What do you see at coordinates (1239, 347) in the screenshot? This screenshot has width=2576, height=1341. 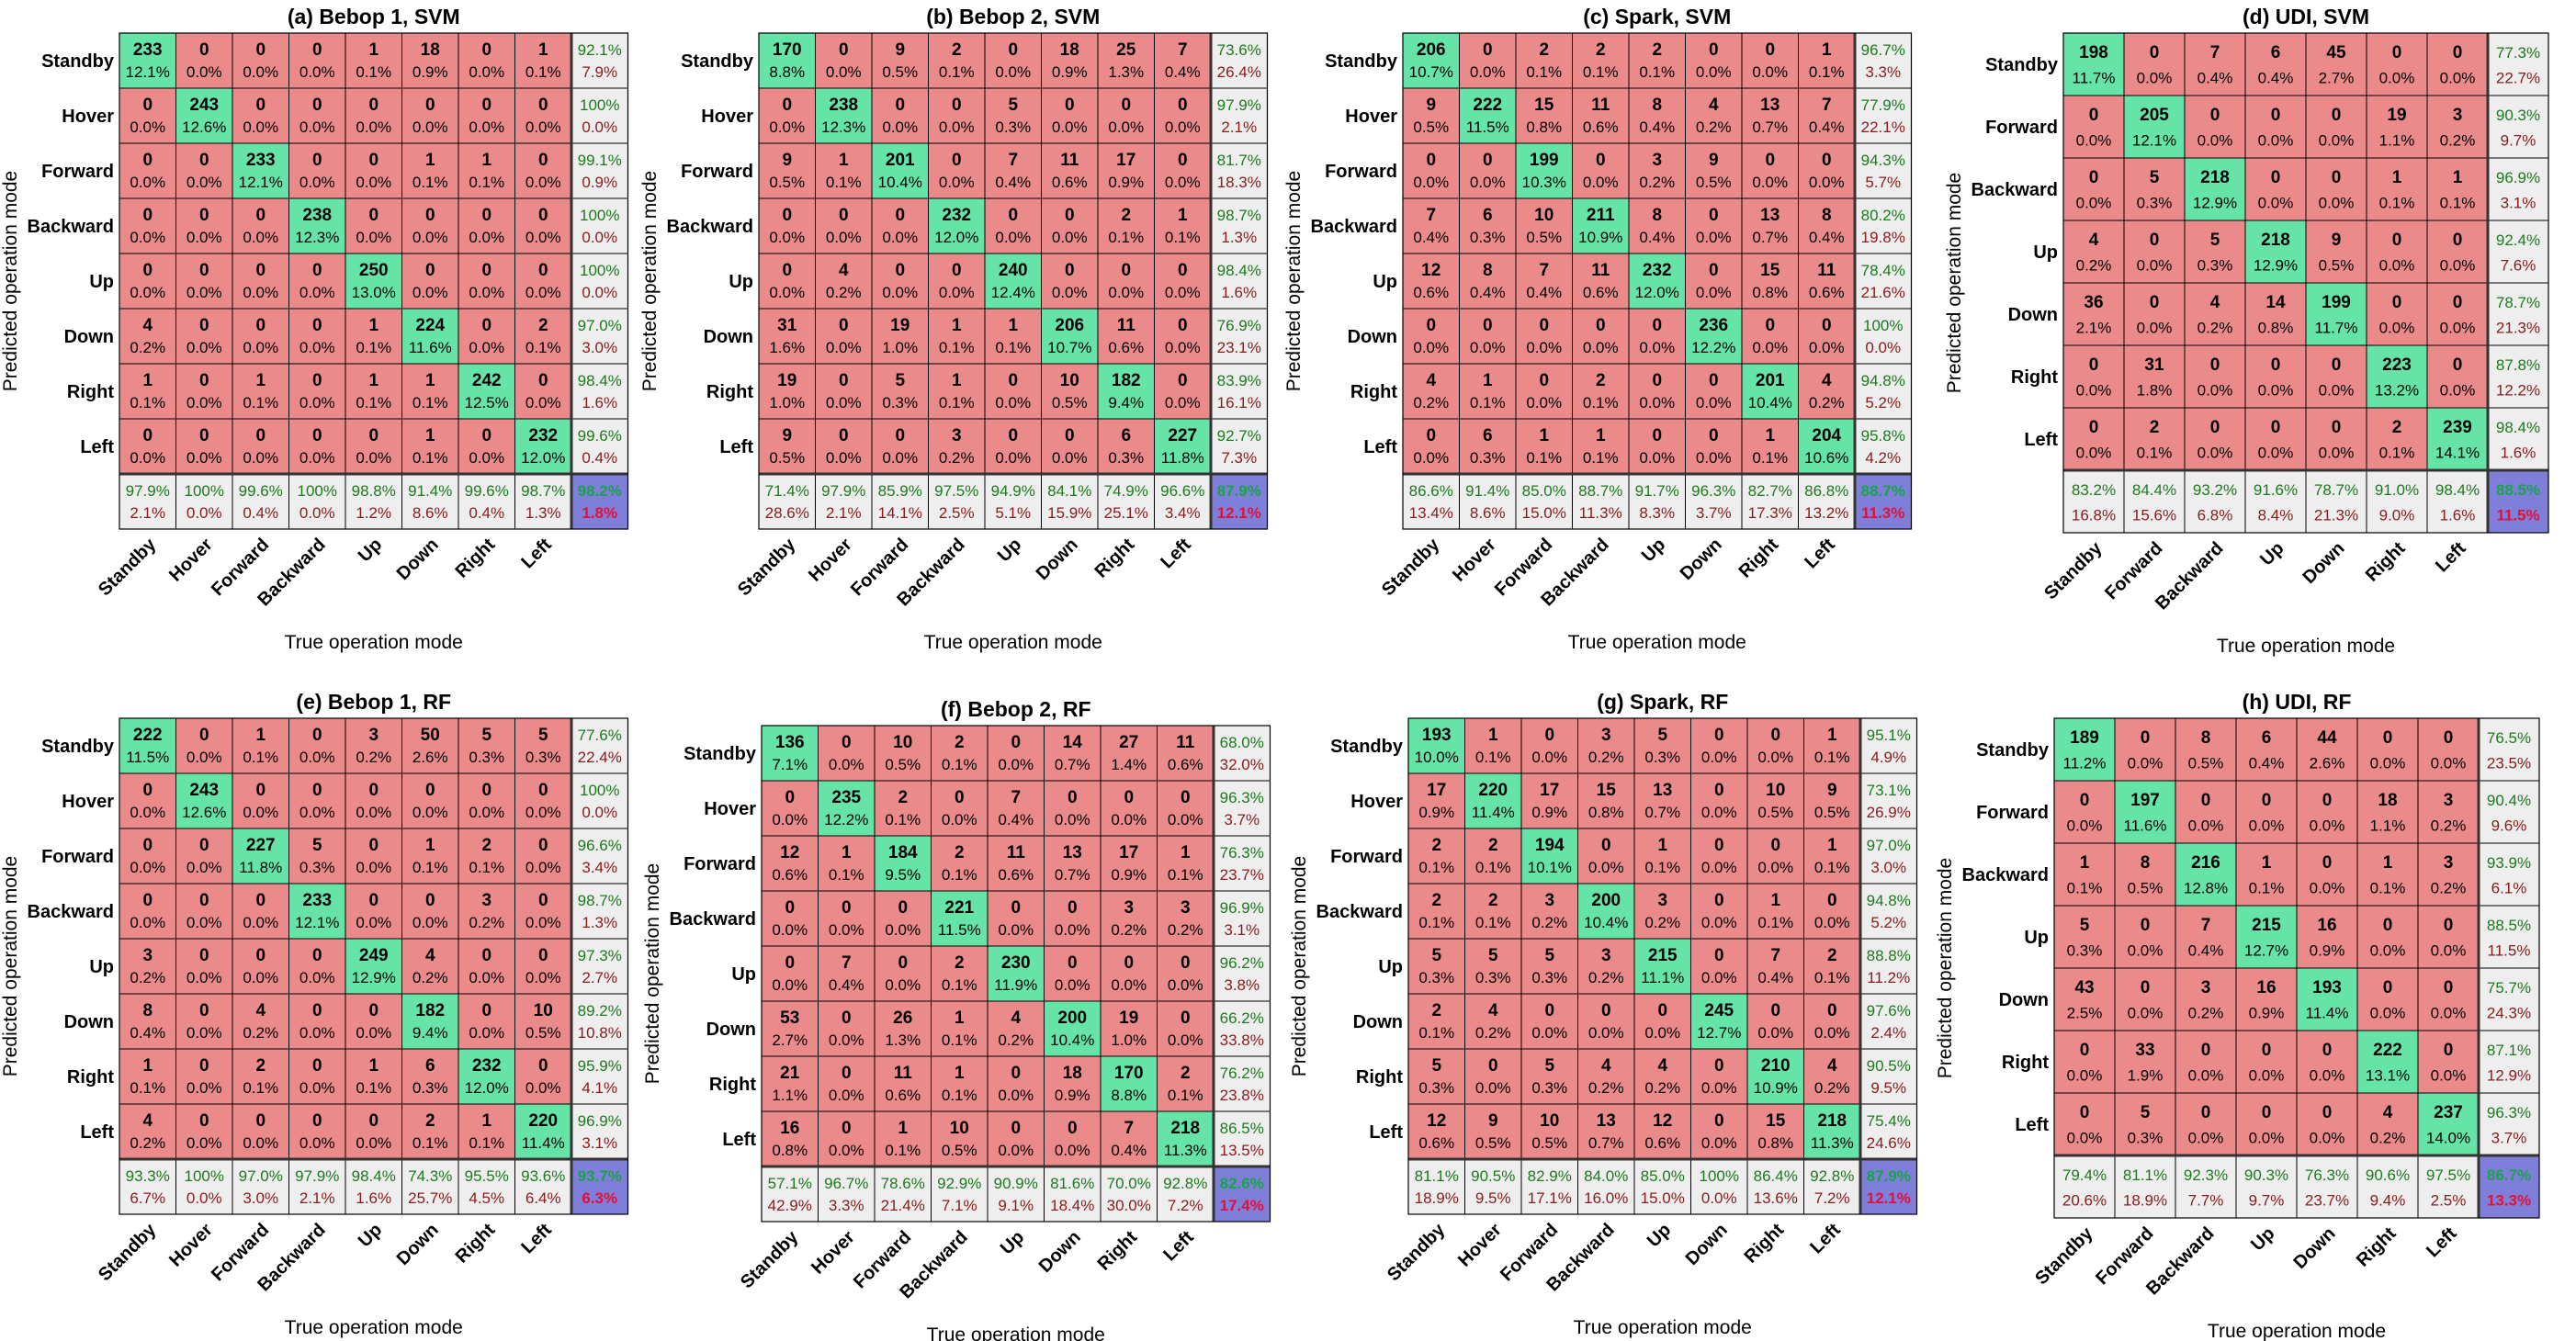 I see `row-summary-error: 23.1%` at bounding box center [1239, 347].